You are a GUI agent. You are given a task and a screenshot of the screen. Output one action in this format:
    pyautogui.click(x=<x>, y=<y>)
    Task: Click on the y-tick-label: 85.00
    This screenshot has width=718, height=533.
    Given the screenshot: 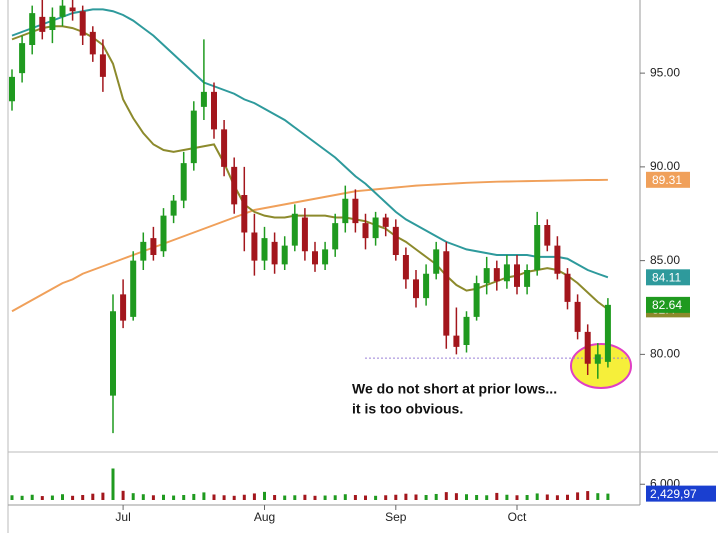 What is the action you would take?
    pyautogui.click(x=665, y=260)
    